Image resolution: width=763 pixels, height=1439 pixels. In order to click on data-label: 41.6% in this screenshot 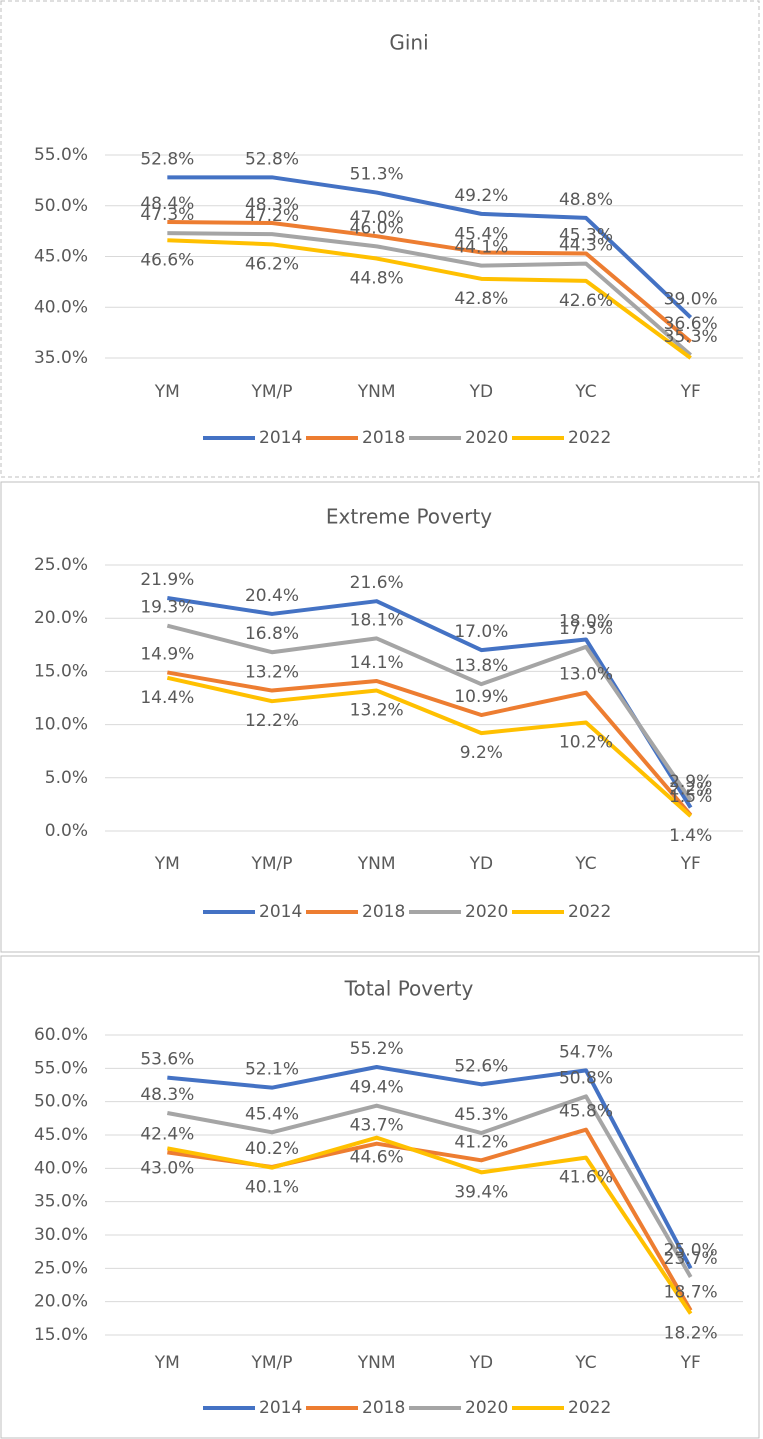, I will do `click(586, 1178)`.